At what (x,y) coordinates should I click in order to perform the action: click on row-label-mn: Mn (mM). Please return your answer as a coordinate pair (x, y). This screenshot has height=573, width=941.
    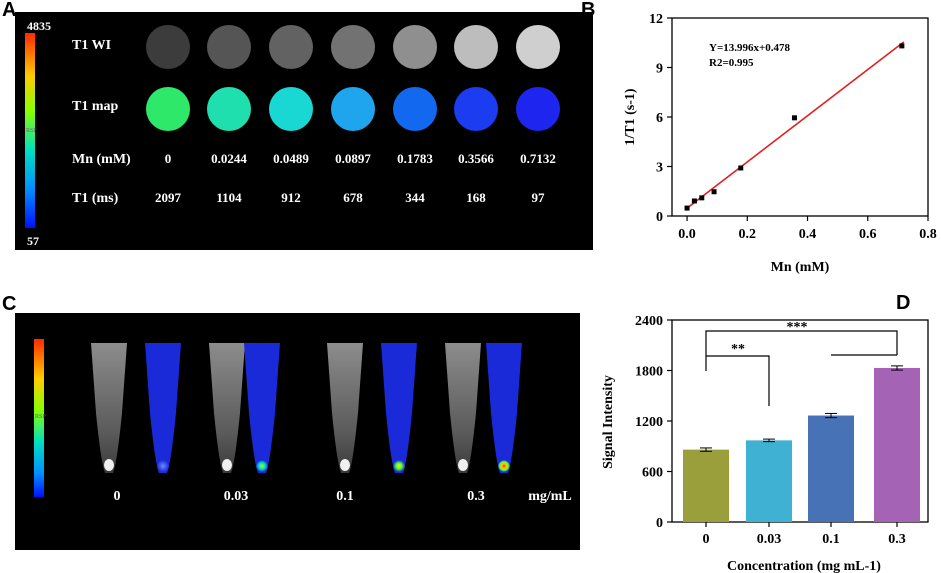
    Looking at the image, I should click on (101, 159).